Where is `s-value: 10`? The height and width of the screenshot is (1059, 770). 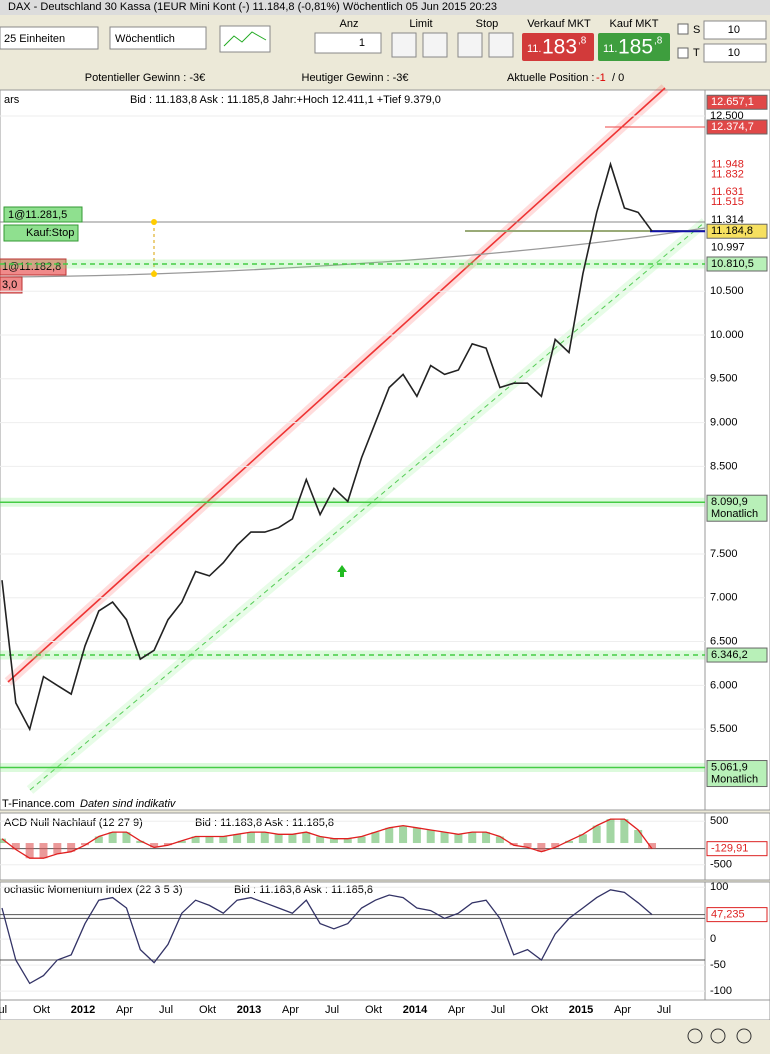 s-value: 10 is located at coordinates (734, 30).